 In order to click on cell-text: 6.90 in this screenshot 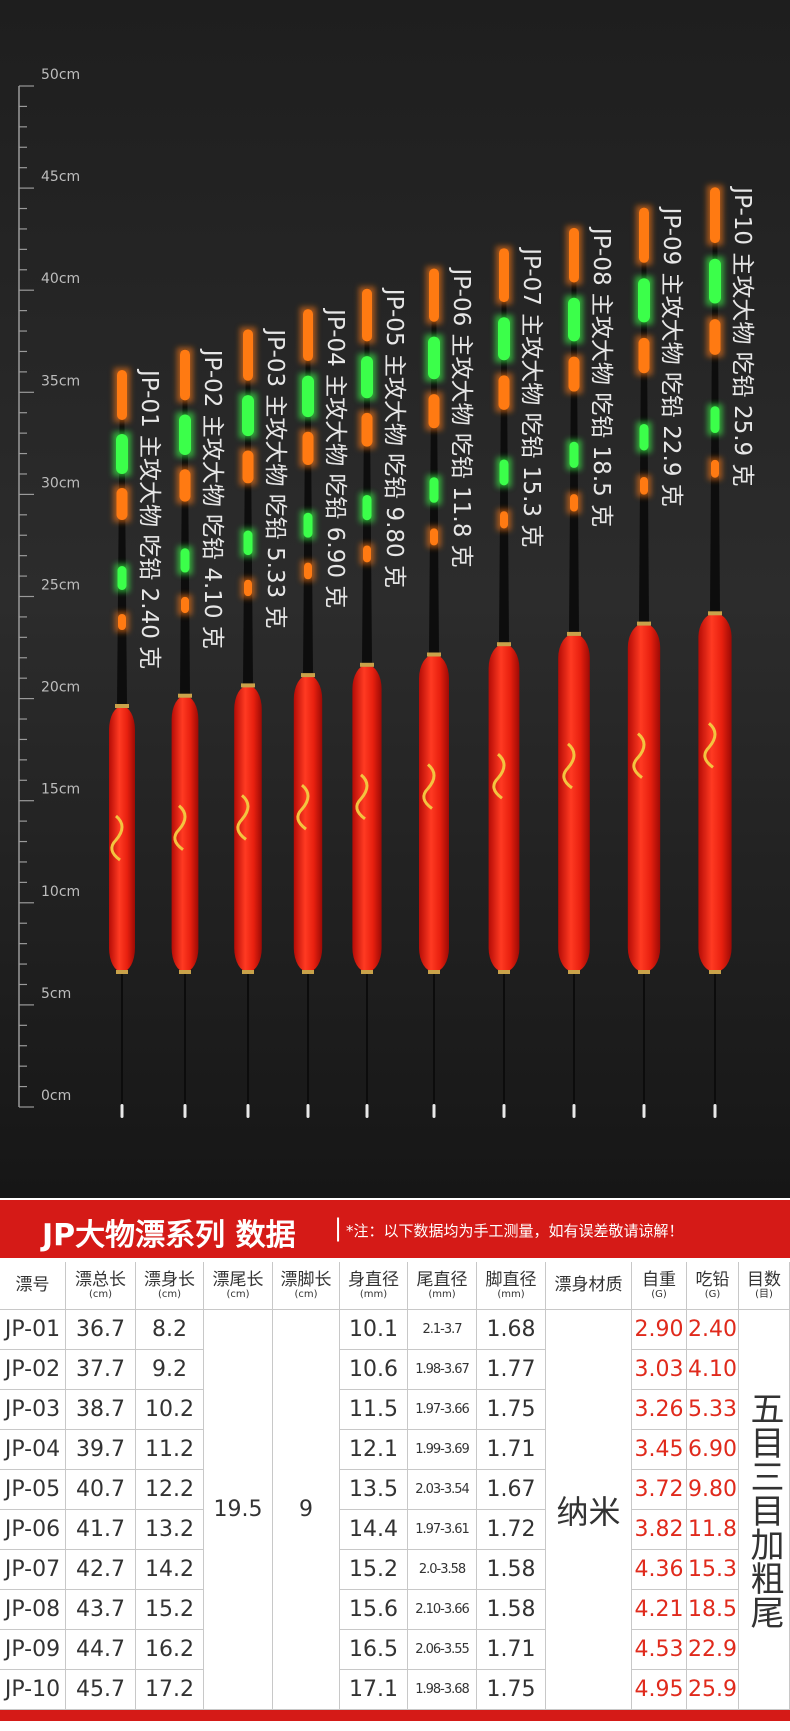, I will do `click(712, 1449)`.